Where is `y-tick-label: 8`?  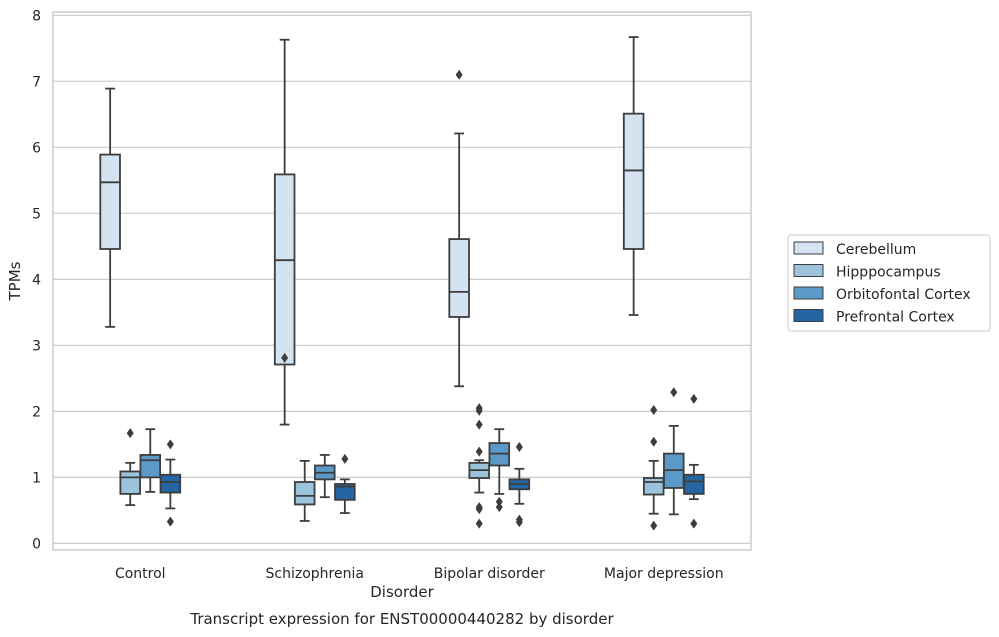
y-tick-label: 8 is located at coordinates (36, 16).